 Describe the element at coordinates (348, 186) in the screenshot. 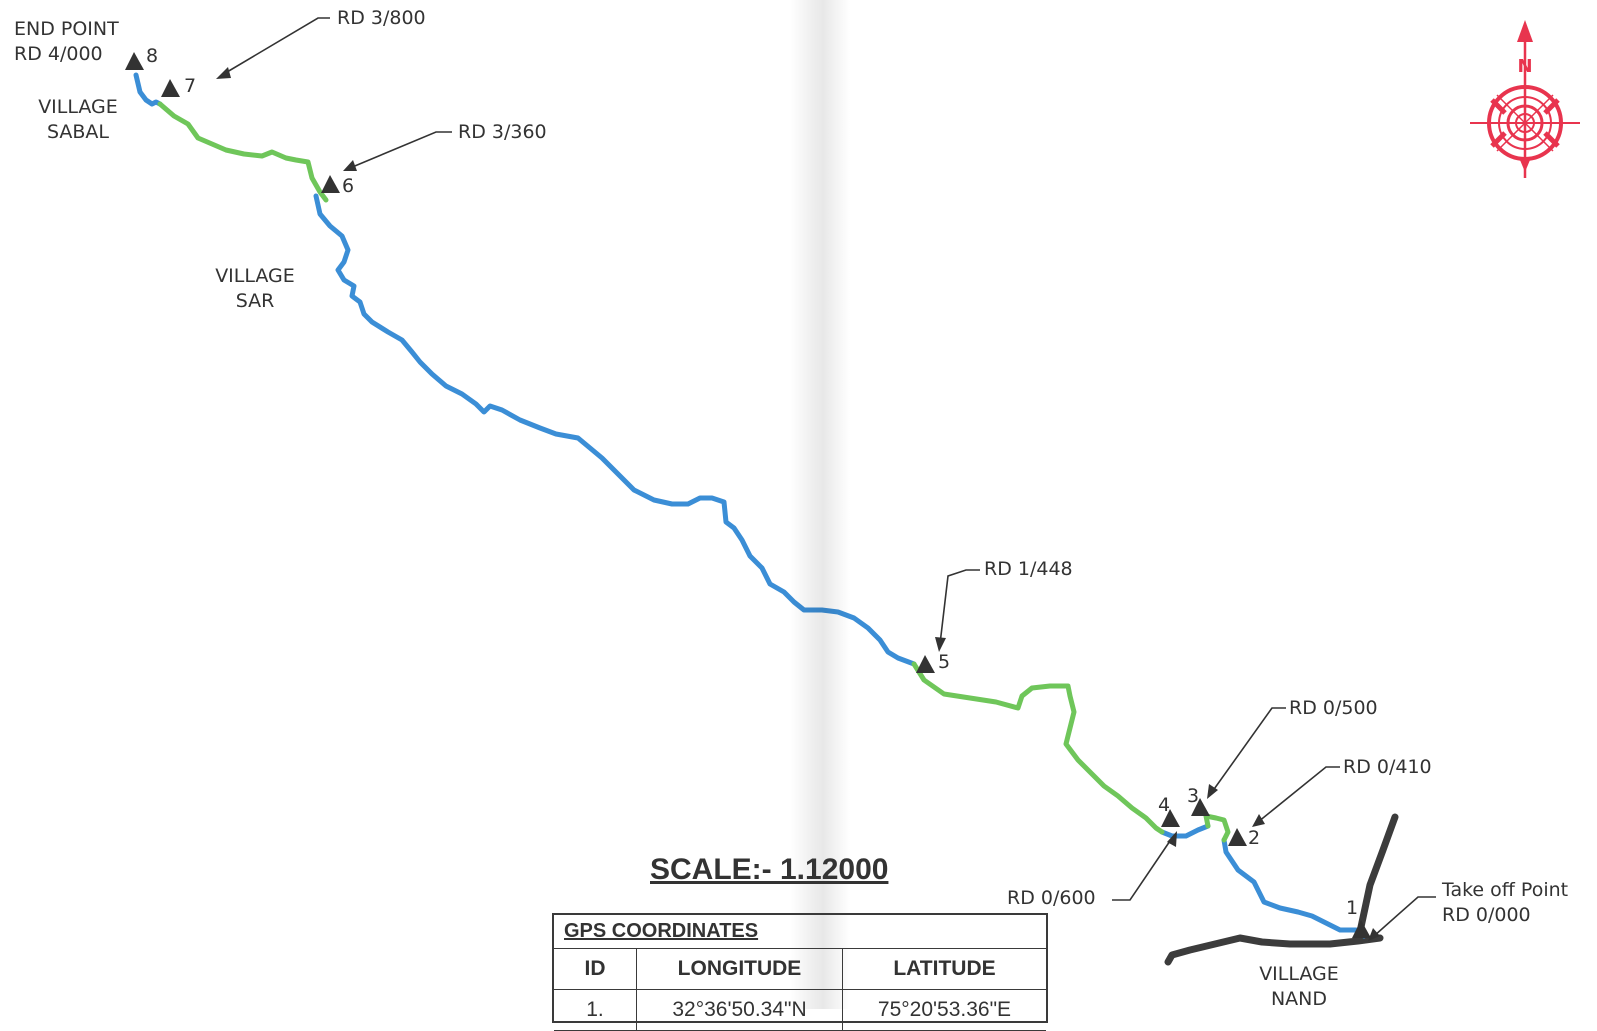

I see `point-number-6: 6` at that location.